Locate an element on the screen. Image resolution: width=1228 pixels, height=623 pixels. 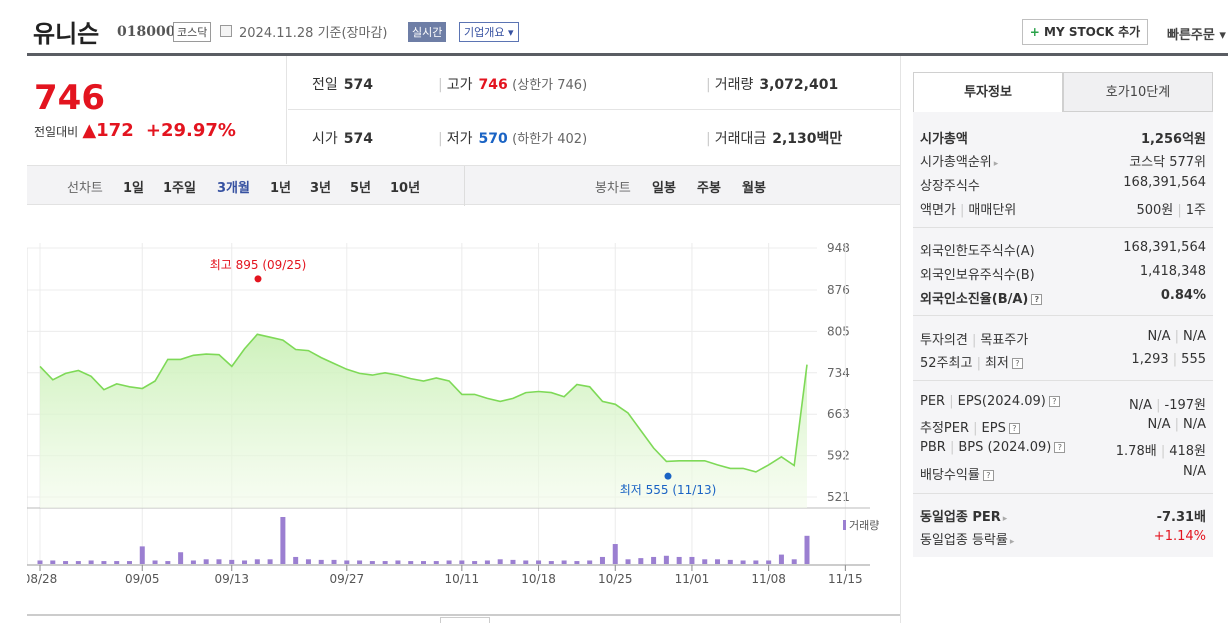
y-tick-label: 805 is located at coordinates (838, 331).